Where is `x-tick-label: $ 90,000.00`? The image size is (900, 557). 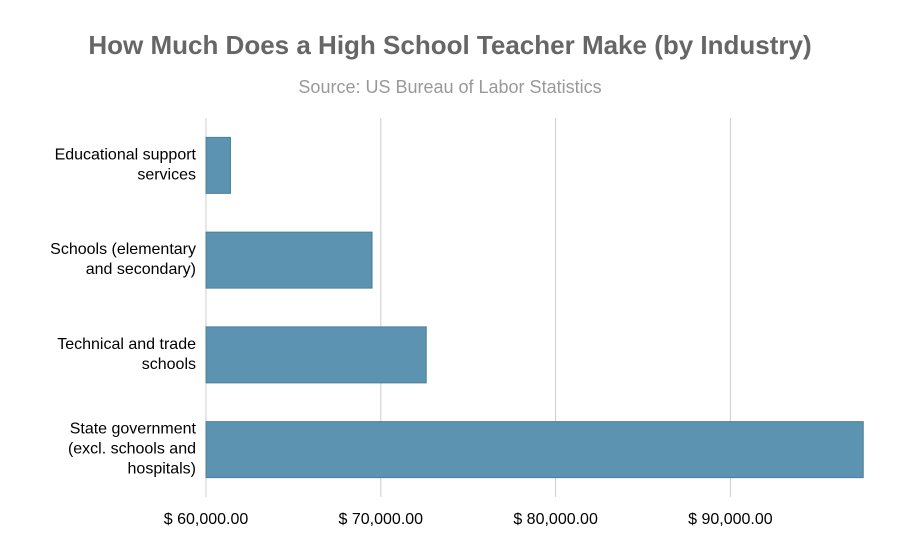 x-tick-label: $ 90,000.00 is located at coordinates (730, 519).